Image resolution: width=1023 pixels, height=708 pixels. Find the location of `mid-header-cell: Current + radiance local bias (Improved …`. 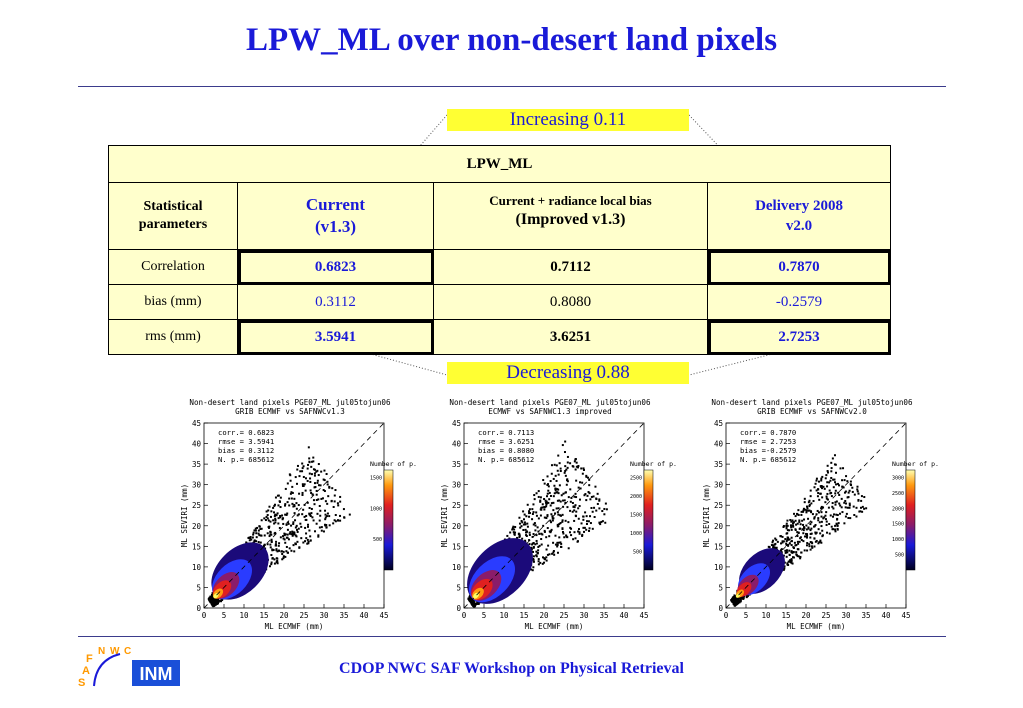

mid-header-cell: Current + radiance local bias (Improved … is located at coordinates (570, 216).